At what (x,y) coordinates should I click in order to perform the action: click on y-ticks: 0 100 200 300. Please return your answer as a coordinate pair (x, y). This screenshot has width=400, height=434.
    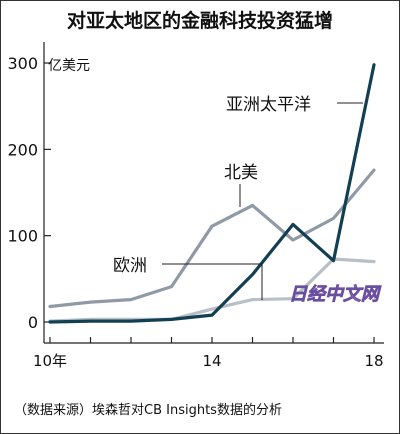
    Looking at the image, I should click on (29, 193).